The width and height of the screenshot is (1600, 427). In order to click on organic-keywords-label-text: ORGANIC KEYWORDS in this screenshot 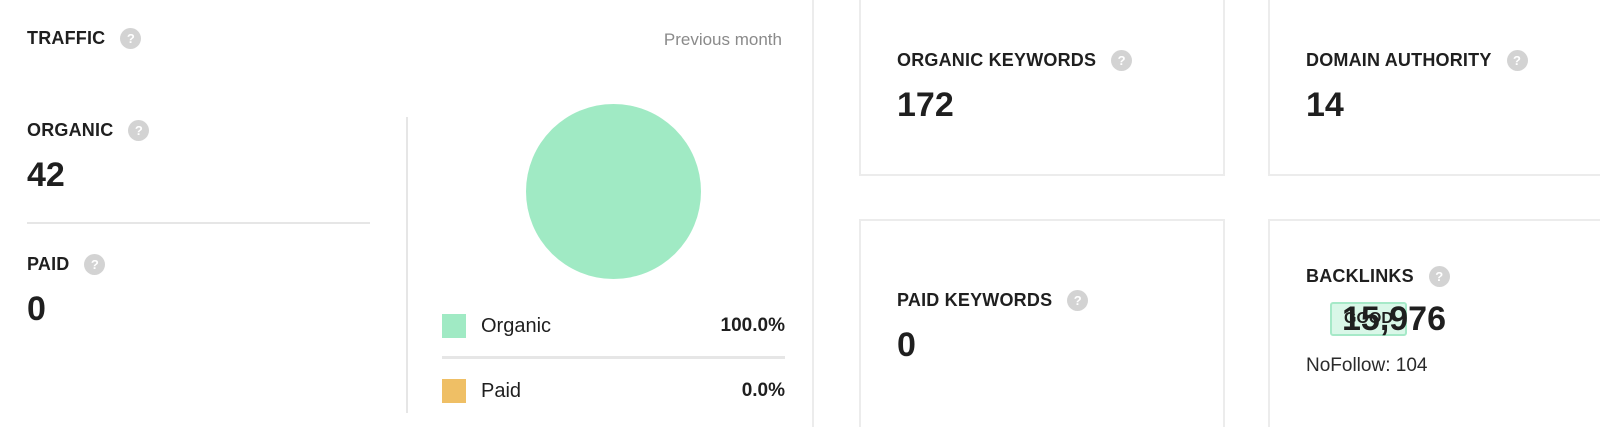, I will do `click(997, 60)`.